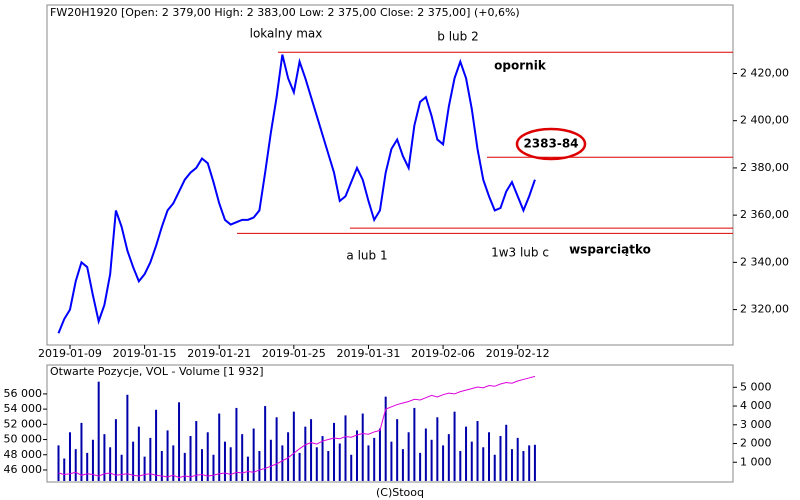 The image size is (800, 500). I want to click on y-tick-label: 2 360,00, so click(764, 214).